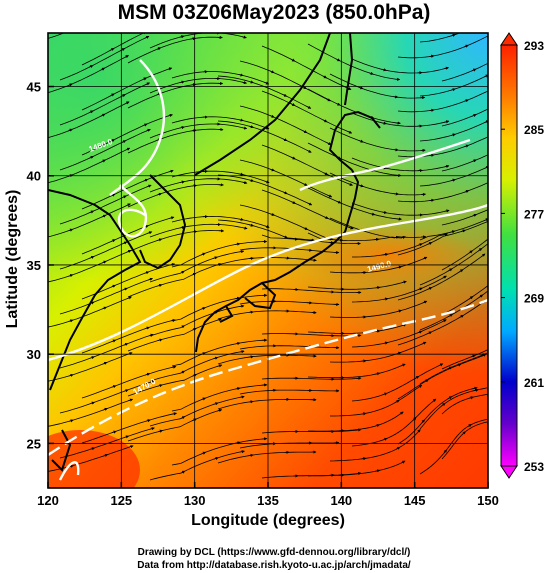 This screenshot has height=573, width=548. Describe the element at coordinates (268, 495) in the screenshot. I see `x-axis: 120 125 130 135 140 145 150` at that location.